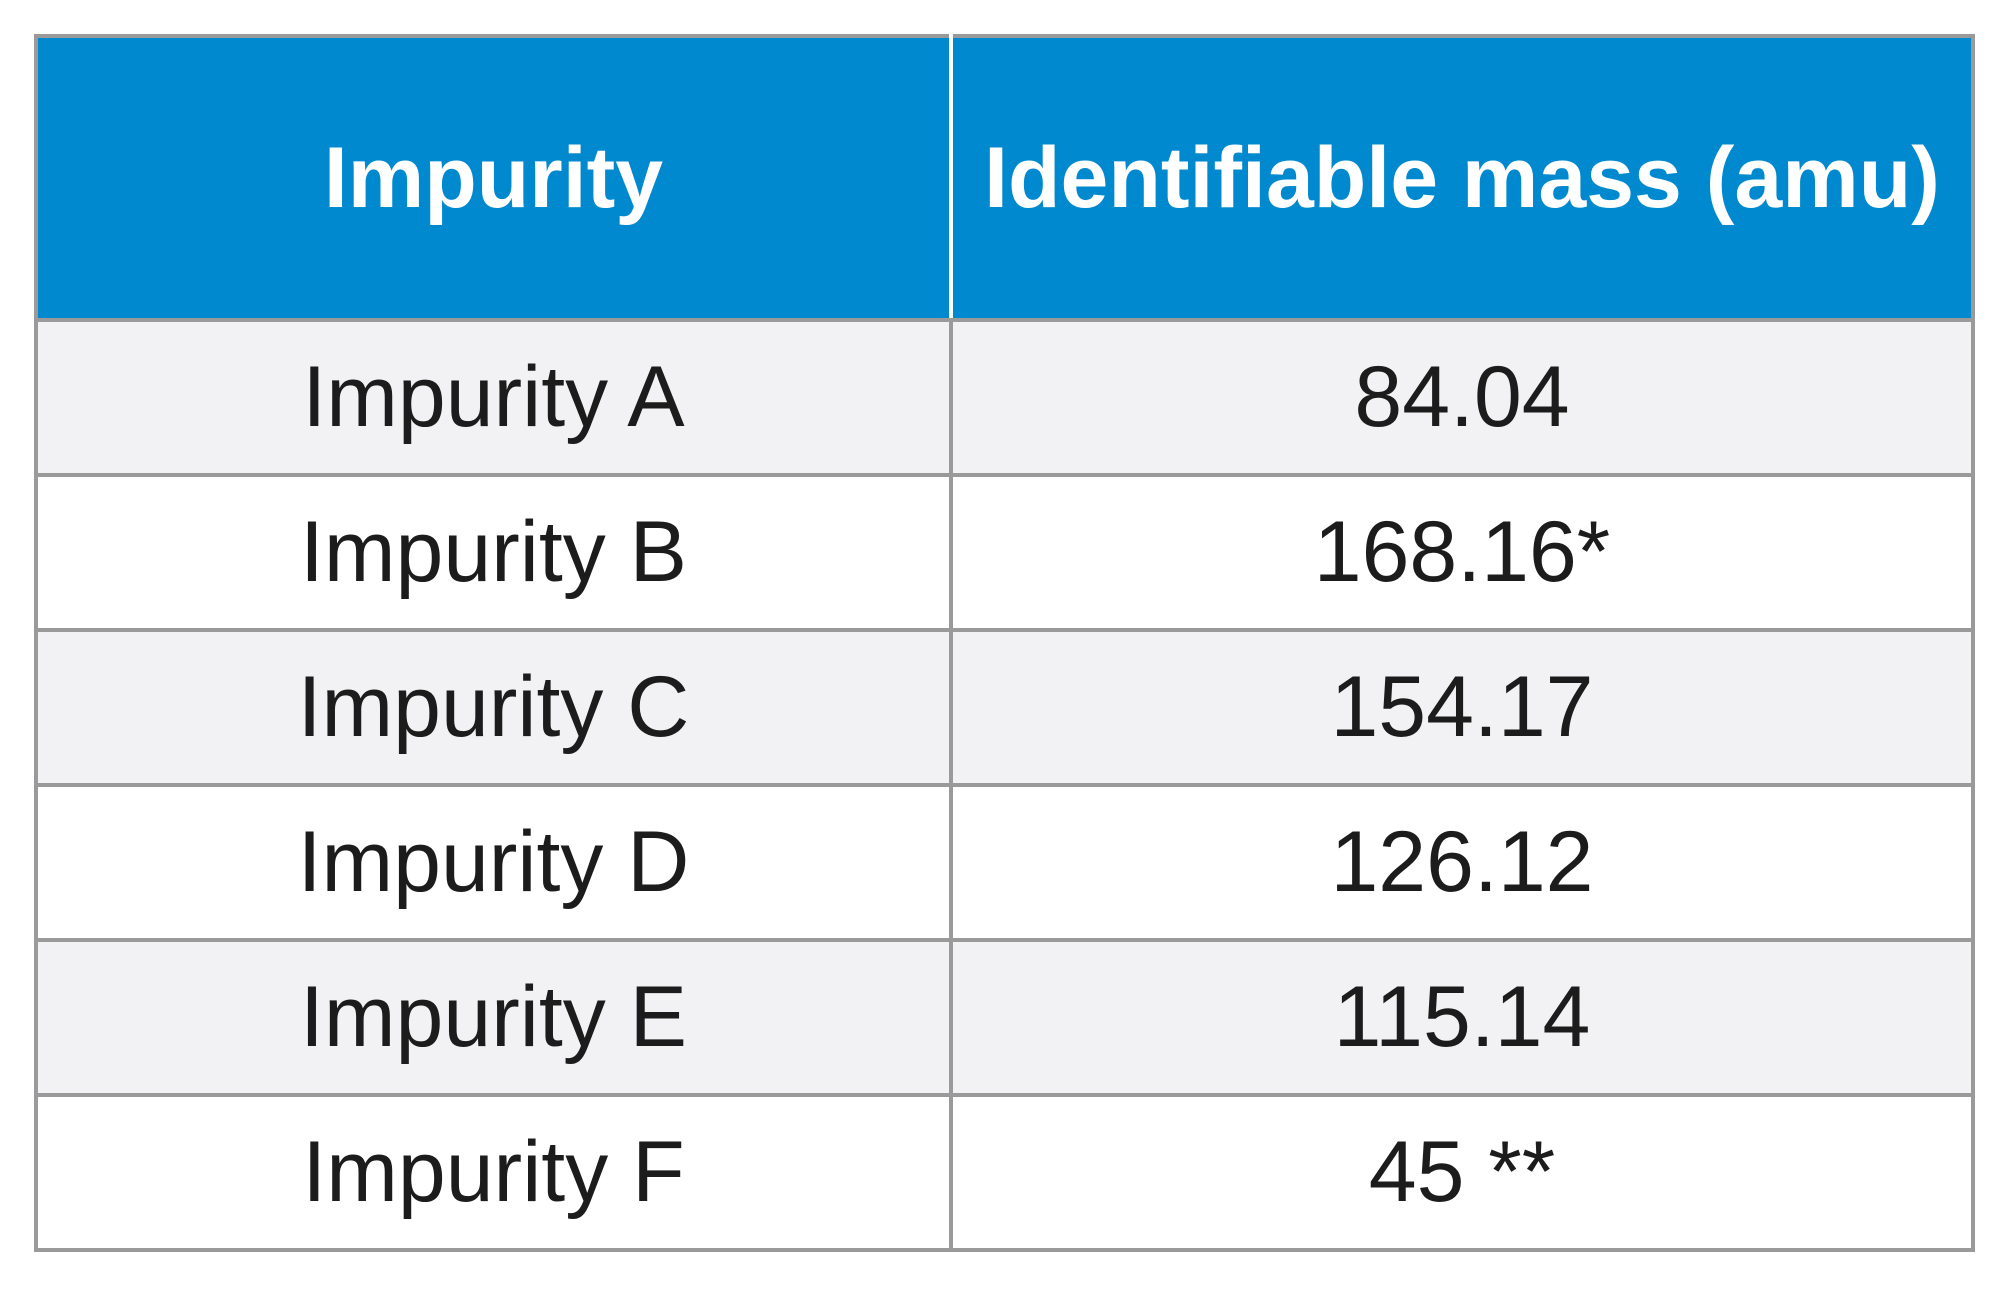 The width and height of the screenshot is (2000, 1292). What do you see at coordinates (1462, 707) in the screenshot?
I see `mass-value-cell: 154.17` at bounding box center [1462, 707].